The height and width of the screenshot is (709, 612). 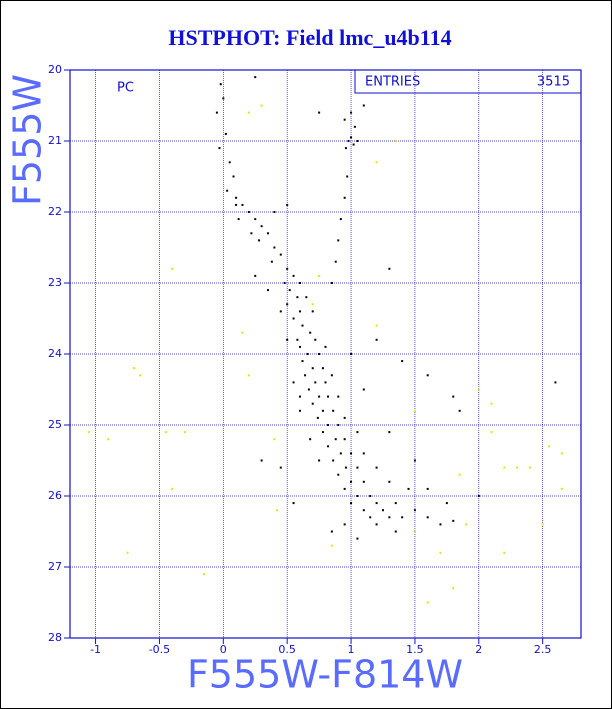 What do you see at coordinates (55, 140) in the screenshot?
I see `y-tick-label: 21` at bounding box center [55, 140].